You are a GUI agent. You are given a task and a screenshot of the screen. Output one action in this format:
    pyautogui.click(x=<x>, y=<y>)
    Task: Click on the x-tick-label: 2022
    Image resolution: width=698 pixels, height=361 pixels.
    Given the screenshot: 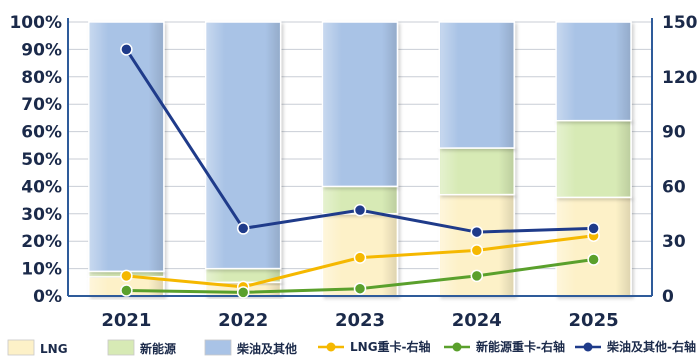 What is the action you would take?
    pyautogui.click(x=243, y=320)
    